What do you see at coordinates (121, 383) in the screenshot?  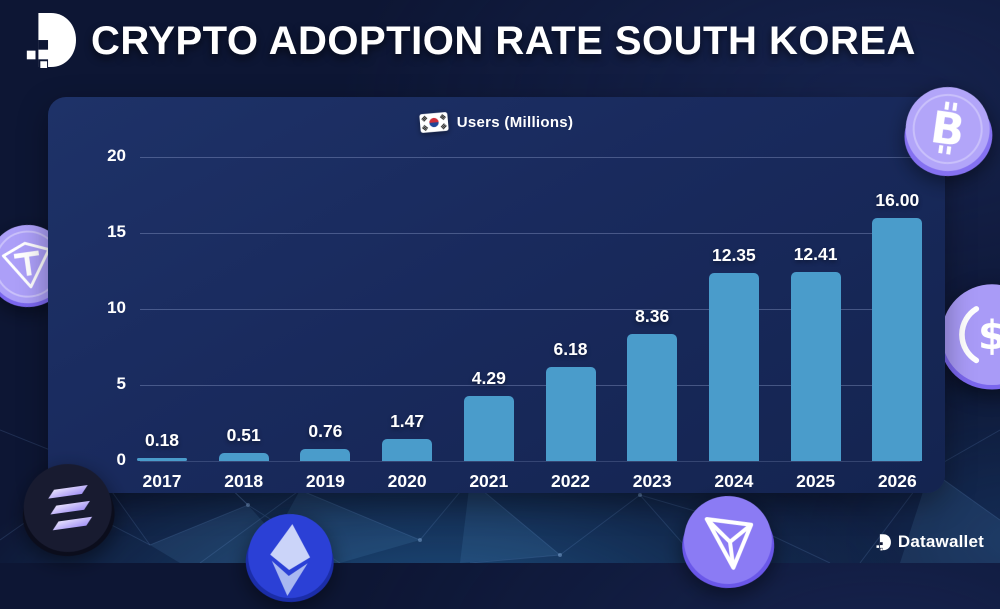 I see `y-axis-tick-label: 5` at bounding box center [121, 383].